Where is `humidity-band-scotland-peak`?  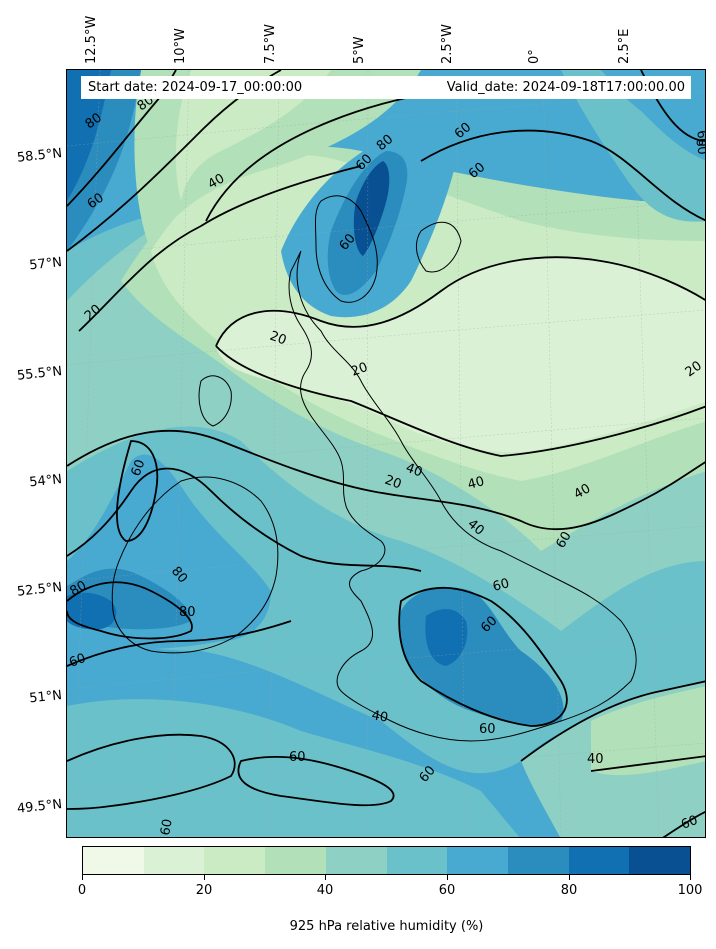
humidity-band-scotland-peak is located at coordinates (371, 208).